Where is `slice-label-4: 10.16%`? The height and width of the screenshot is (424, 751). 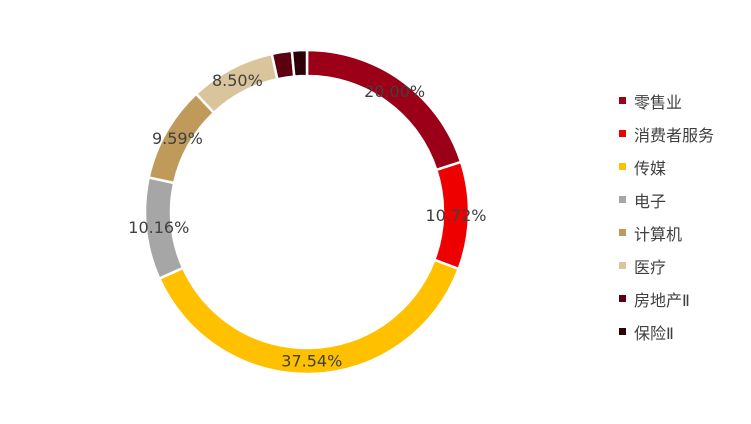 slice-label-4: 10.16% is located at coordinates (158, 227).